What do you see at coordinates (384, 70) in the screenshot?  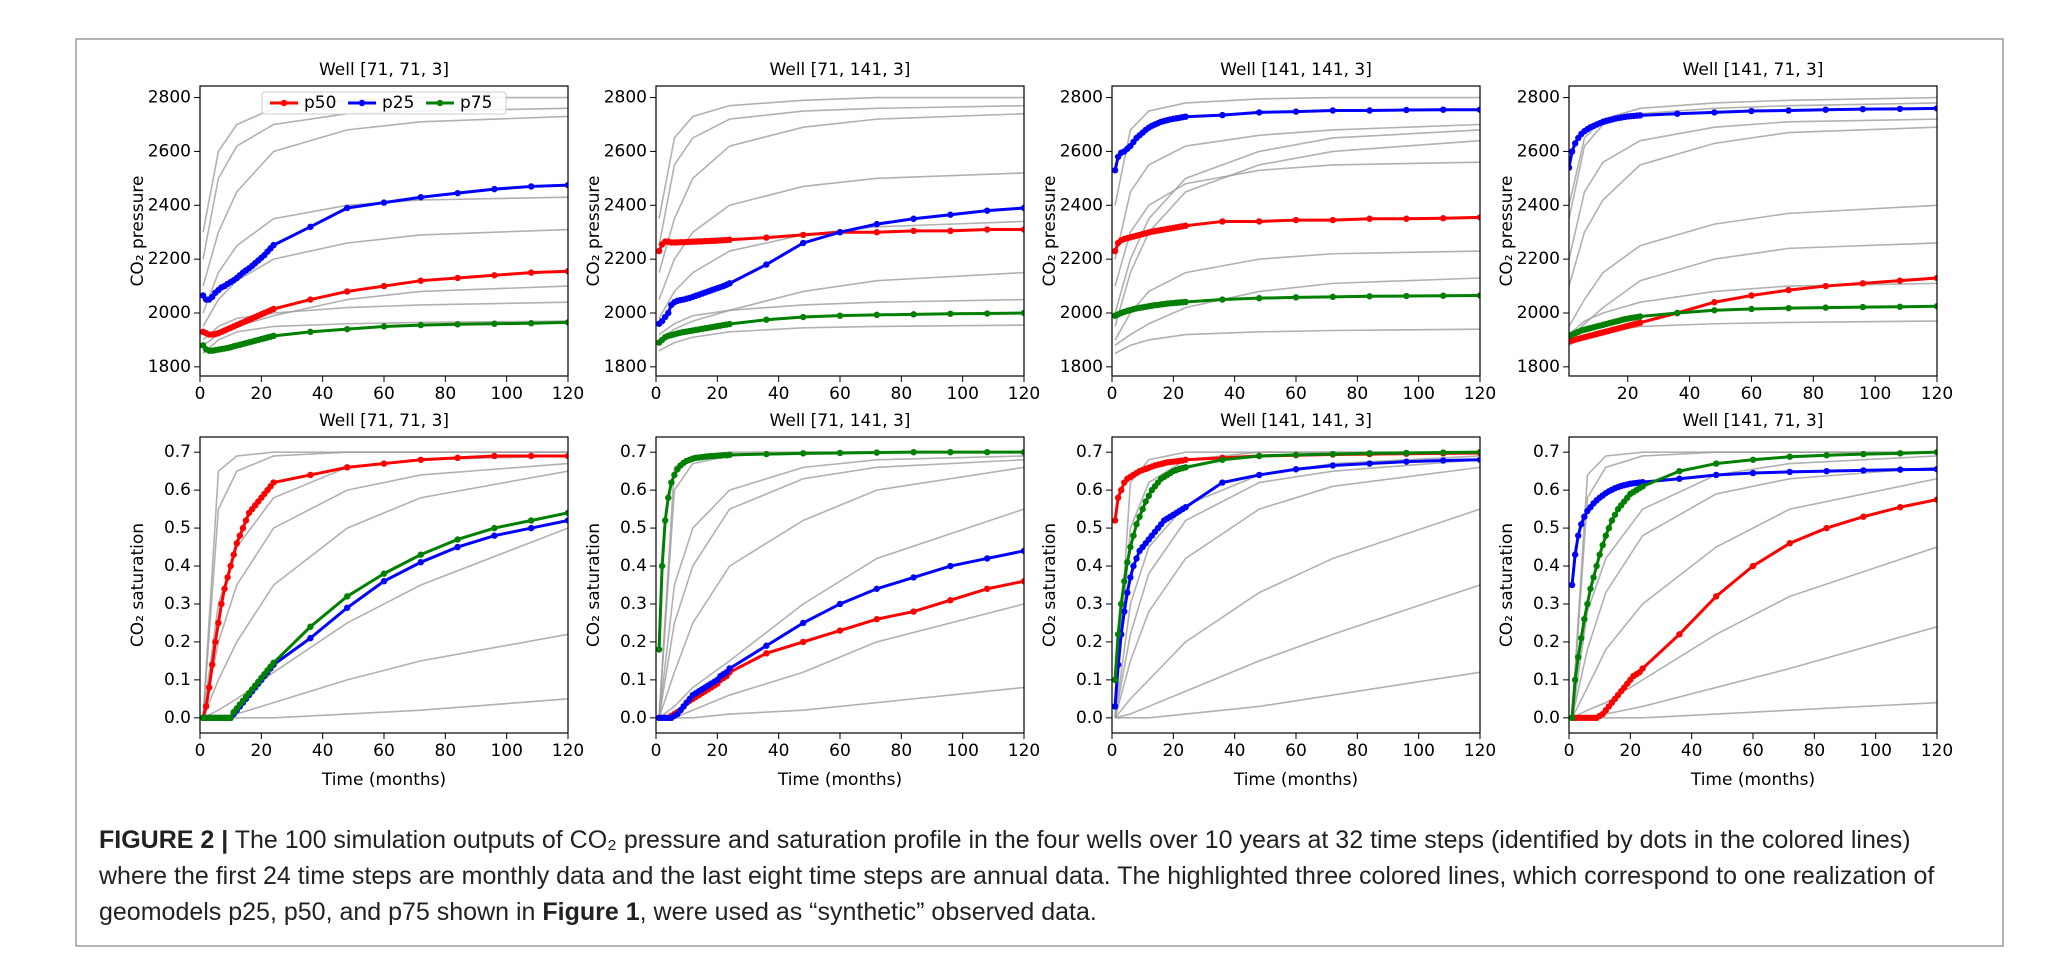 I see `panel-title: Well [71, 71, 3]` at bounding box center [384, 70].